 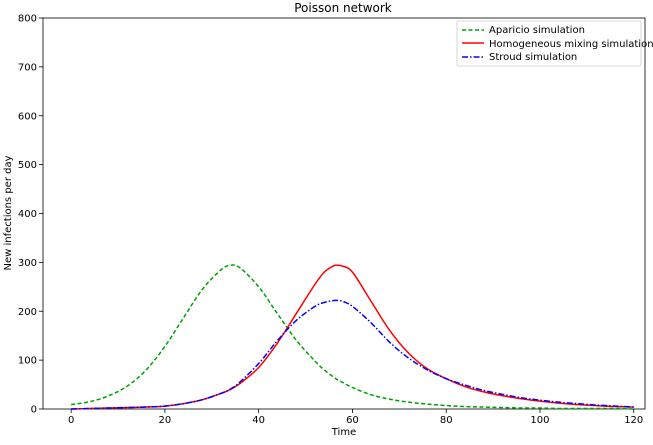 What do you see at coordinates (27, 361) in the screenshot?
I see `y-tick-label: 100` at bounding box center [27, 361].